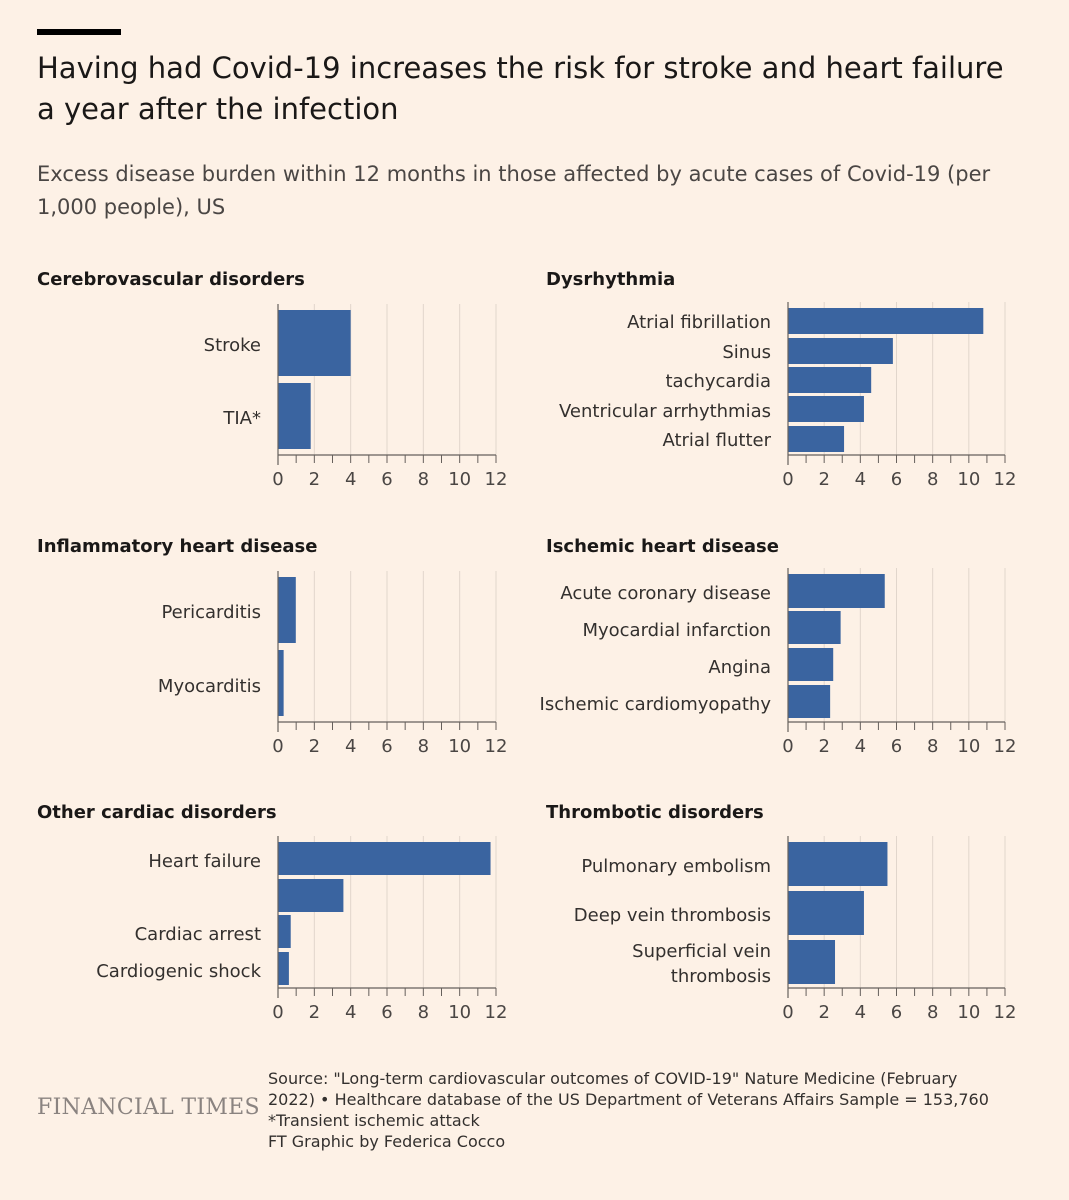 Image resolution: width=1069 pixels, height=1200 pixels. What do you see at coordinates (718, 381) in the screenshot?
I see `category-label: tachycardia` at bounding box center [718, 381].